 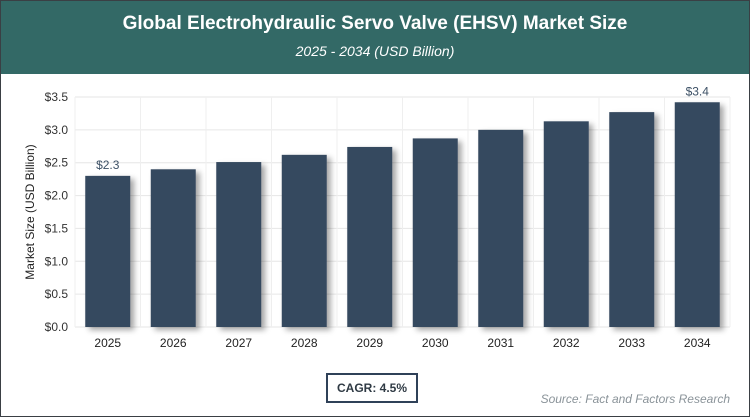 I want to click on x-tick-label: 2030, so click(x=435, y=343).